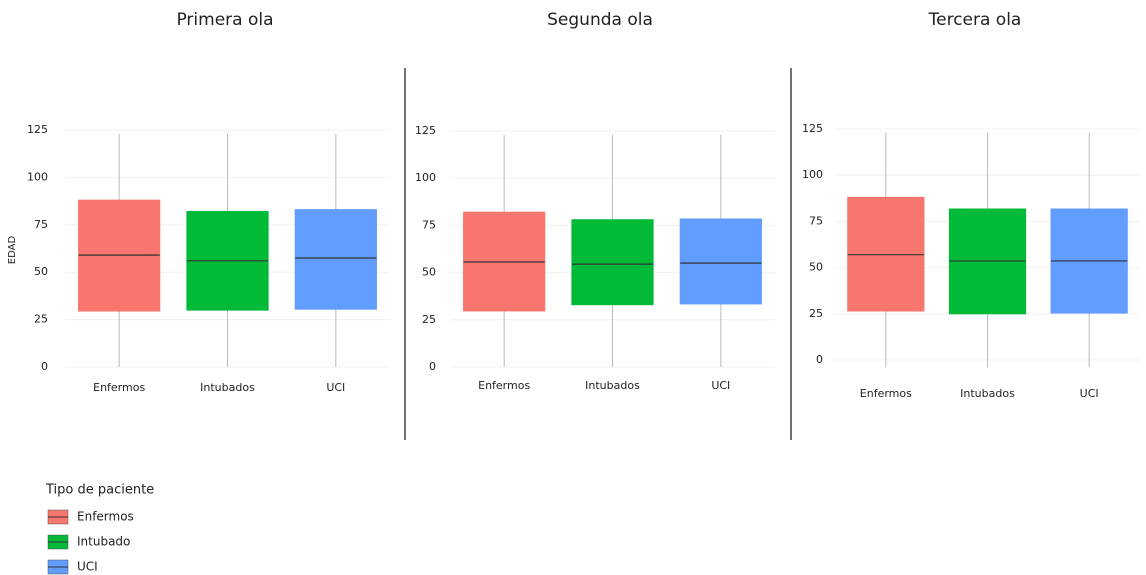 The image size is (1146, 575). I want to click on chart-title: Segunda ola, so click(600, 20).